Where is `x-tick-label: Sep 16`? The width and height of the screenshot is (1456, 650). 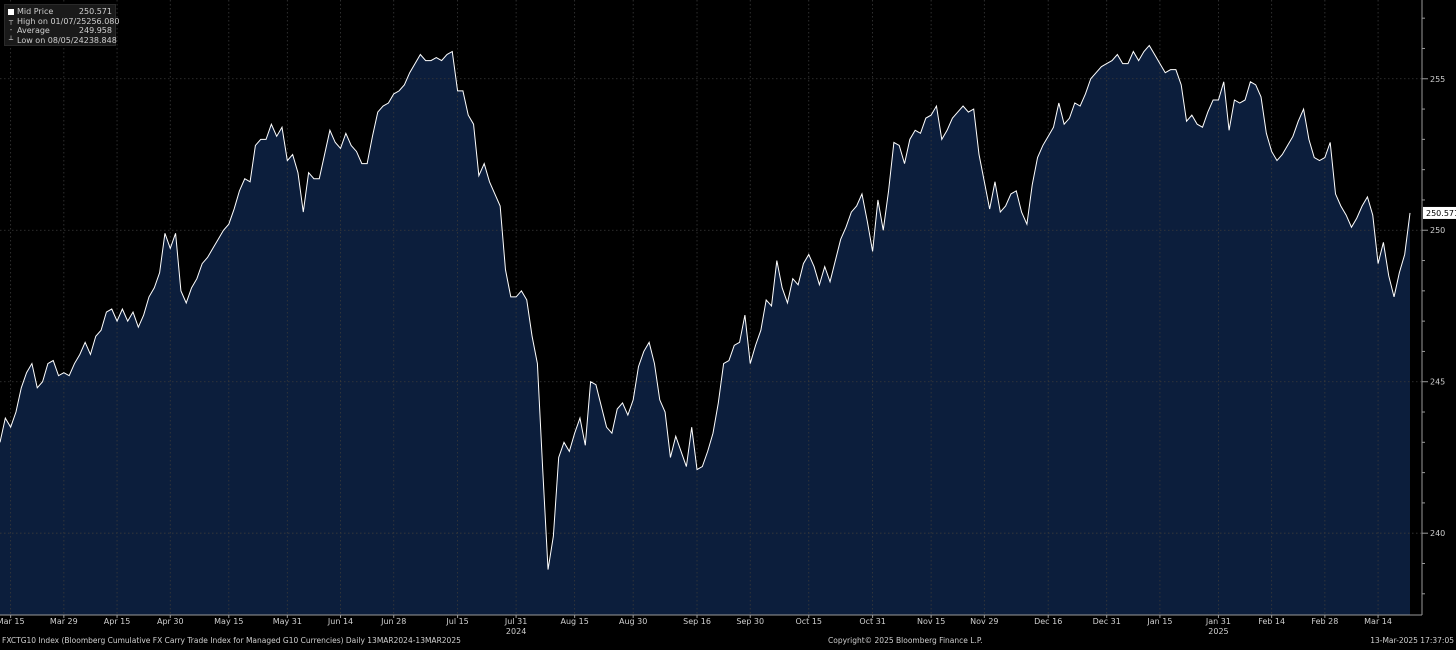
x-tick-label: Sep 16 is located at coordinates (697, 621).